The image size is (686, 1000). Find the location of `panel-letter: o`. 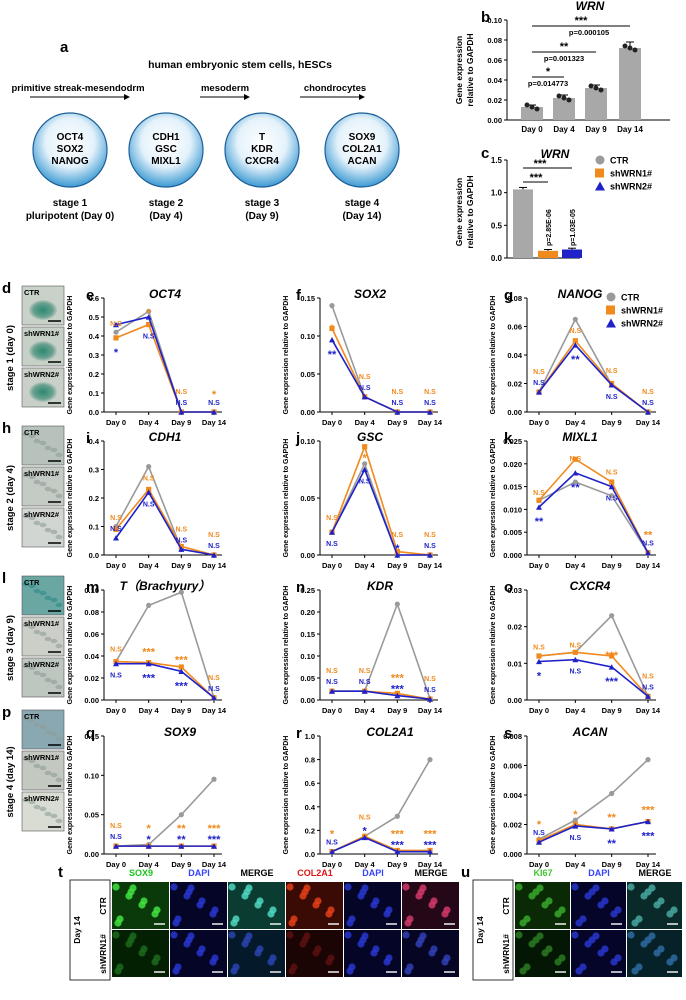

panel-letter: o is located at coordinates (508, 587).